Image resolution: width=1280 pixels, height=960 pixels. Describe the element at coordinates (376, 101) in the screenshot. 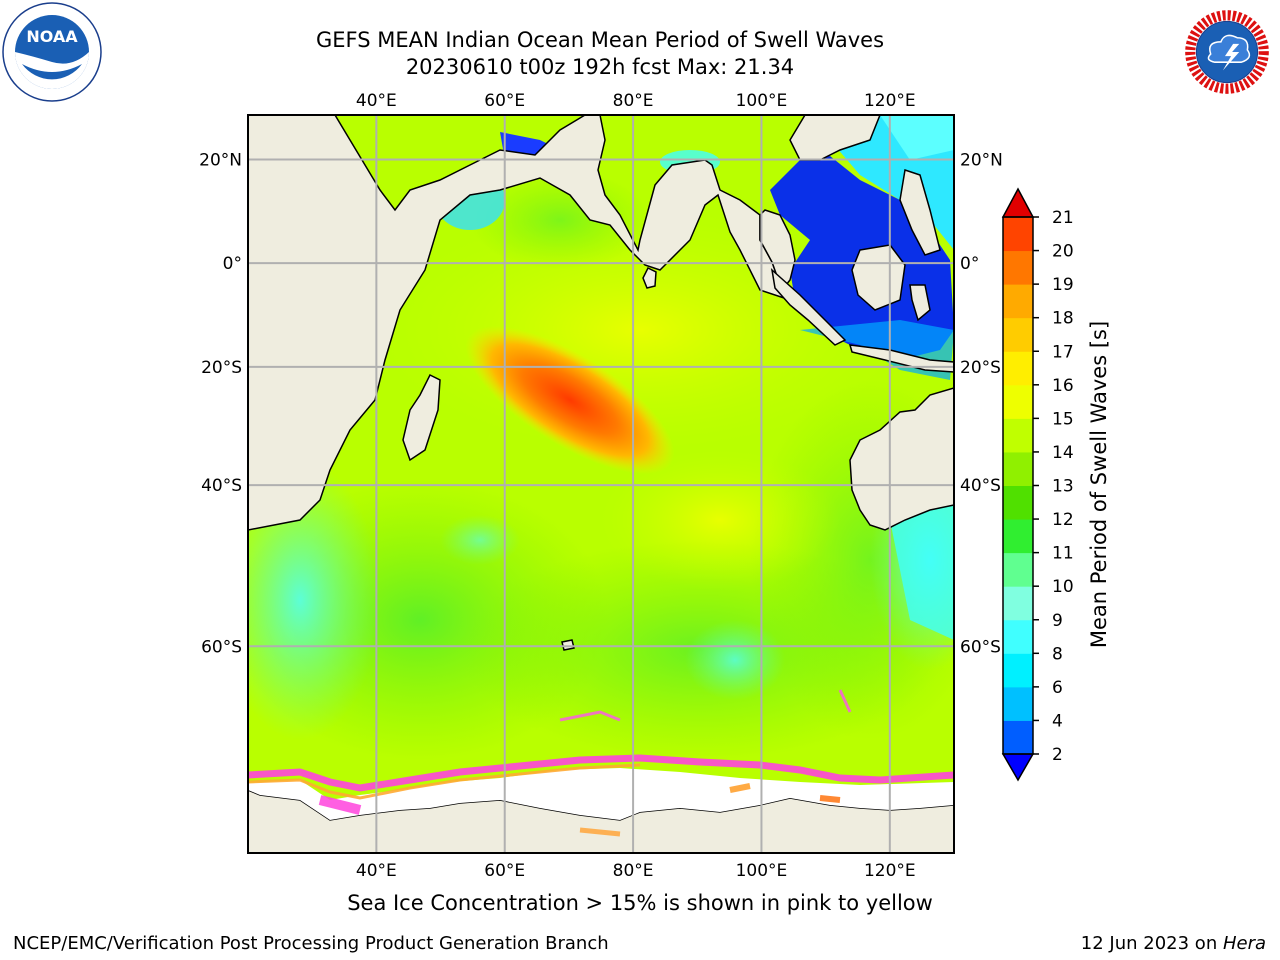

I see `top-lon-label: 40°E` at that location.